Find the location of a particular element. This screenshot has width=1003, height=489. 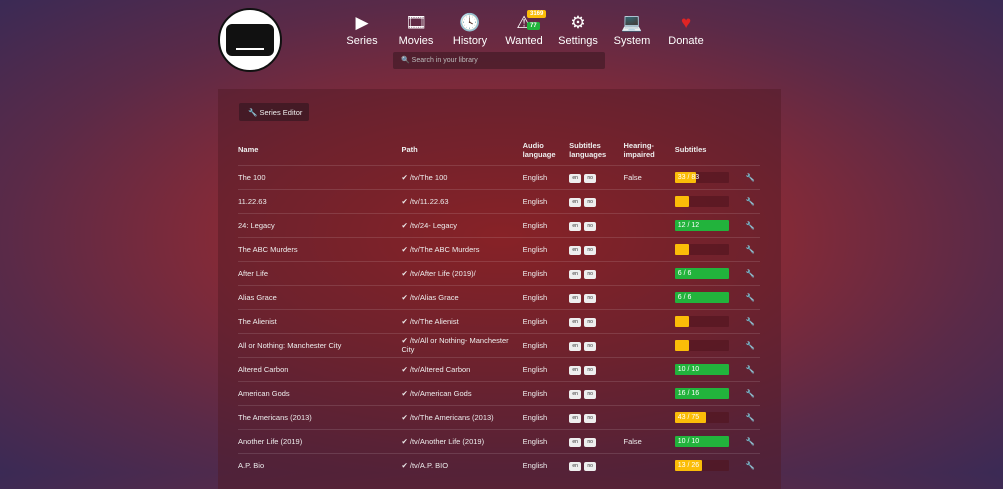

series-name-link: Alias Grace is located at coordinates (320, 296).